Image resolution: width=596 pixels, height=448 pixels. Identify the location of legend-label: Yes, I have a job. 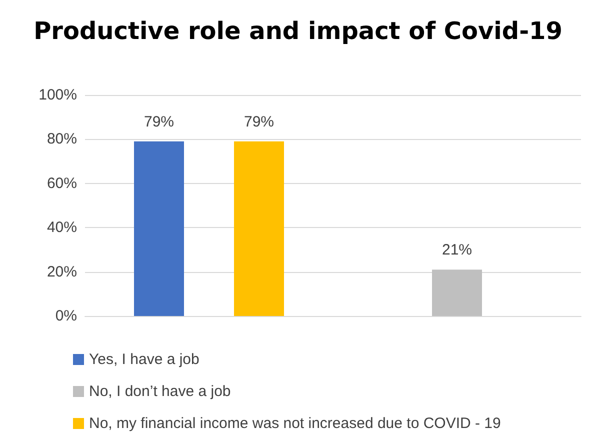
(144, 359).